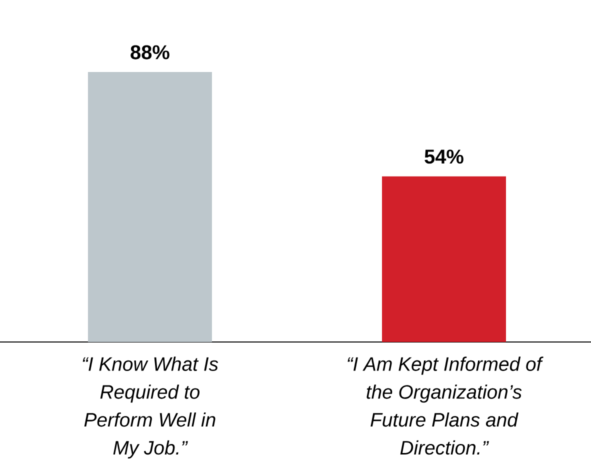 The image size is (591, 470). What do you see at coordinates (150, 407) in the screenshot?
I see `x-tick-label: “I Know What Is Required to Perform Well in My Job.”` at bounding box center [150, 407].